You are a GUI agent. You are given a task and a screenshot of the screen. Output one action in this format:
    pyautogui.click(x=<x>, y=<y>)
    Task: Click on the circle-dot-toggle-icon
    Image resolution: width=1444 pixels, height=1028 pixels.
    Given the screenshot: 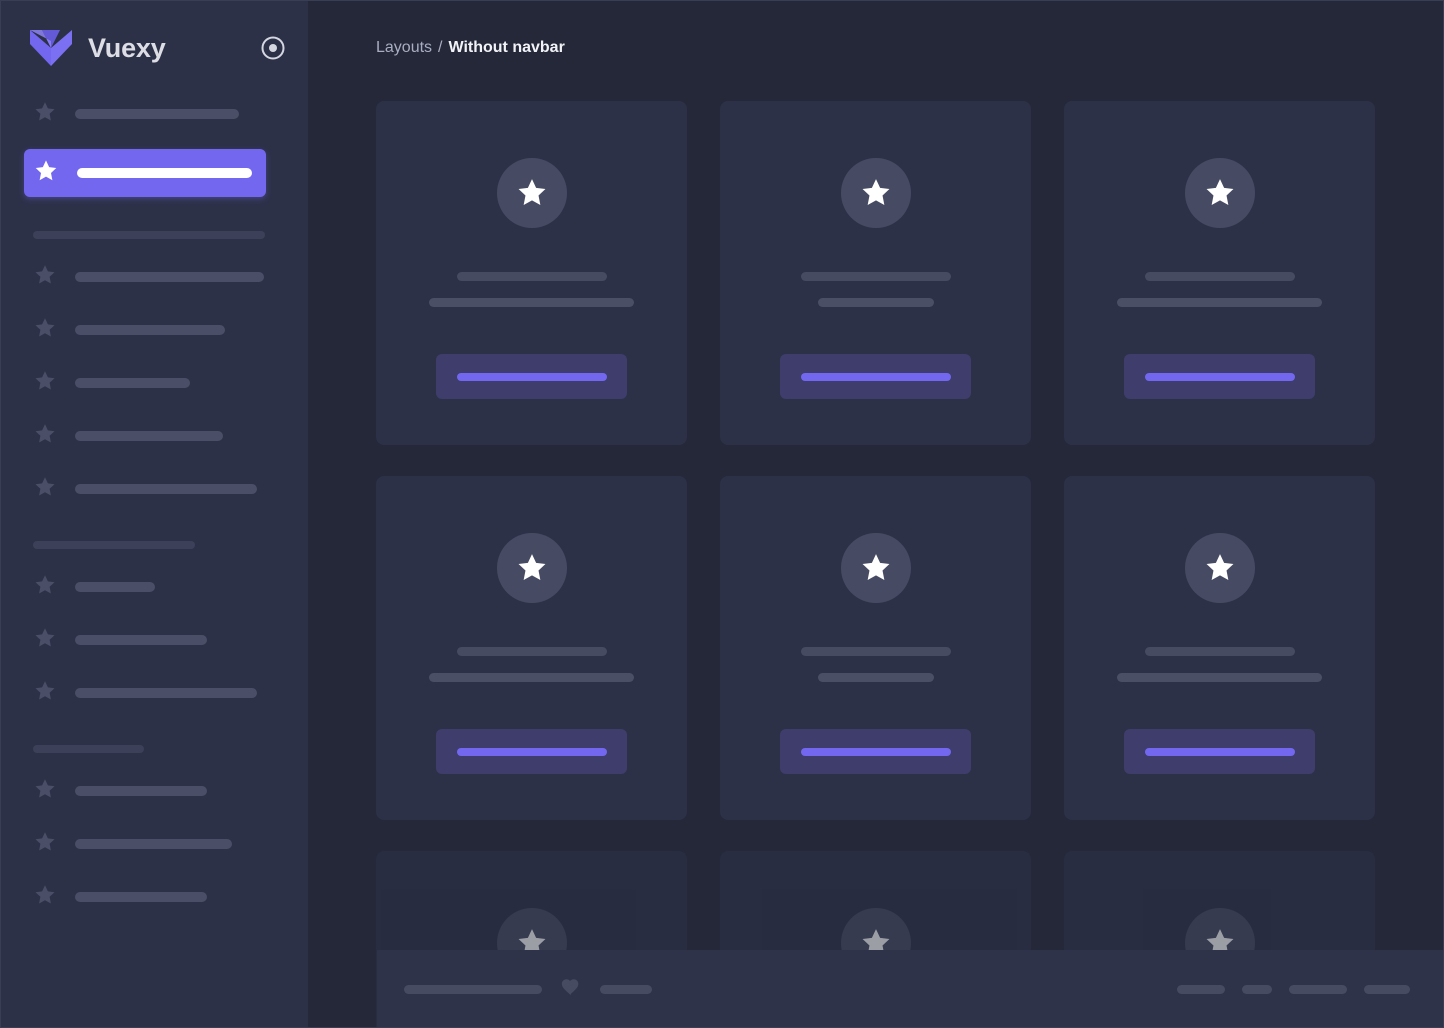 What is the action you would take?
    pyautogui.click(x=273, y=48)
    